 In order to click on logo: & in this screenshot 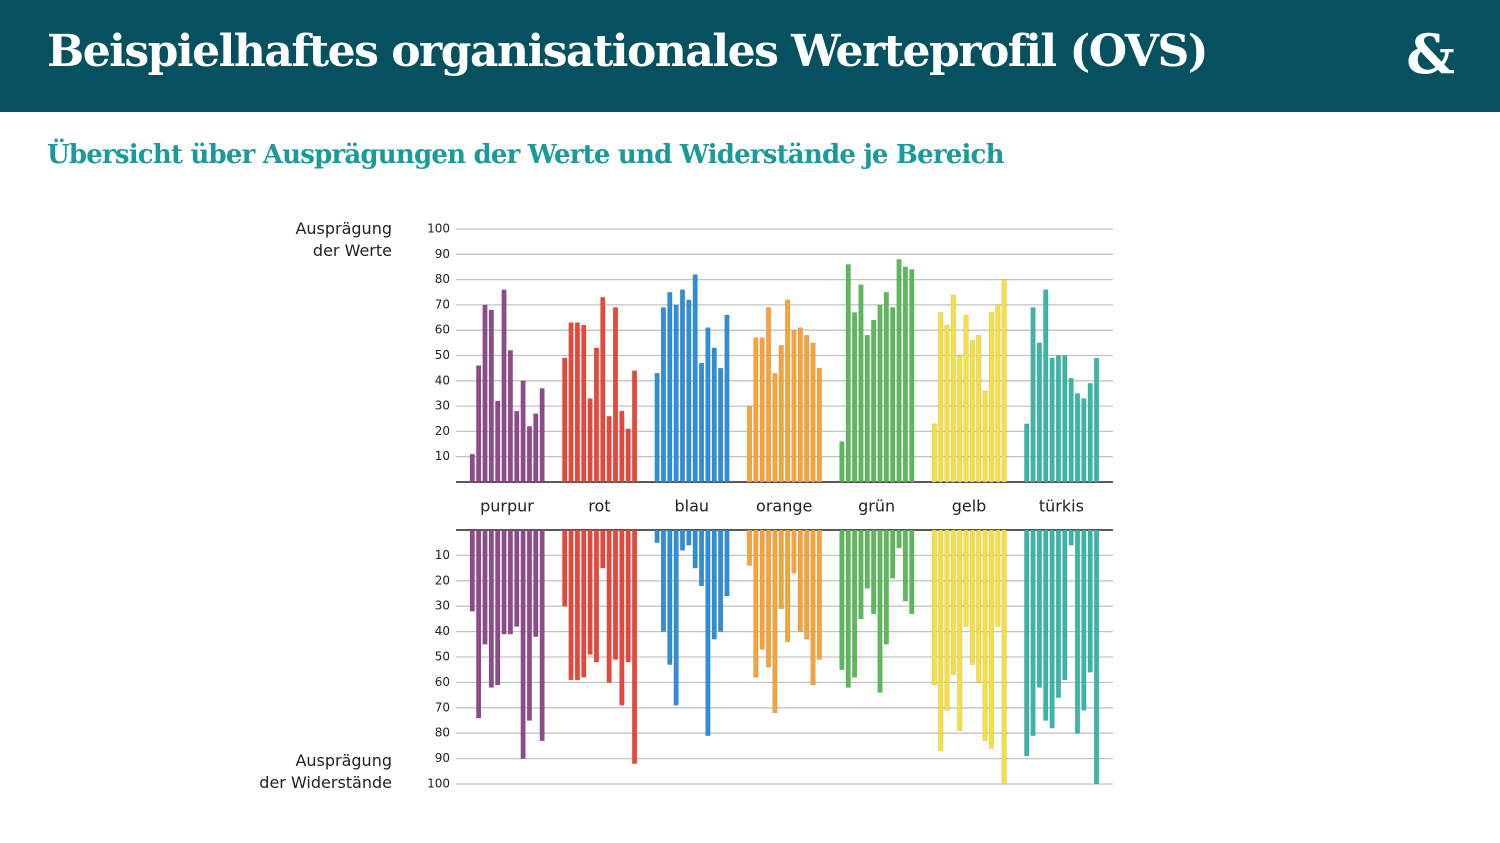, I will do `click(1430, 54)`.